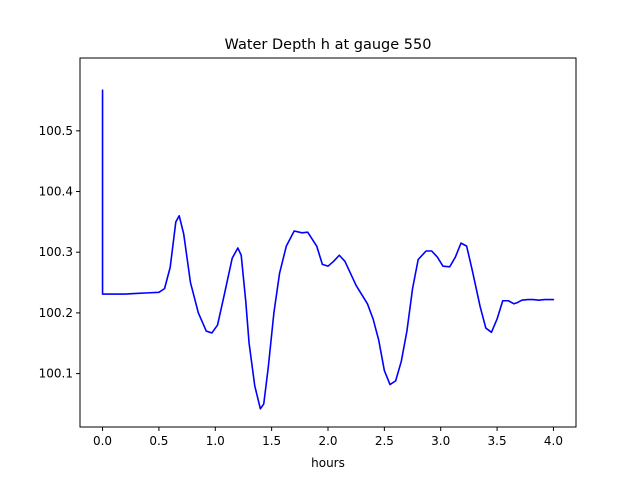 The image size is (640, 480). What do you see at coordinates (158, 441) in the screenshot?
I see `x-tick-label: 0.5` at bounding box center [158, 441].